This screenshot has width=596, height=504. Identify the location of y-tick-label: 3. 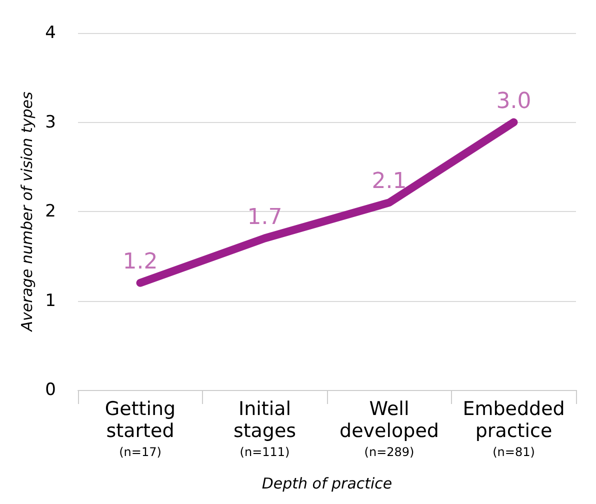
(50, 122).